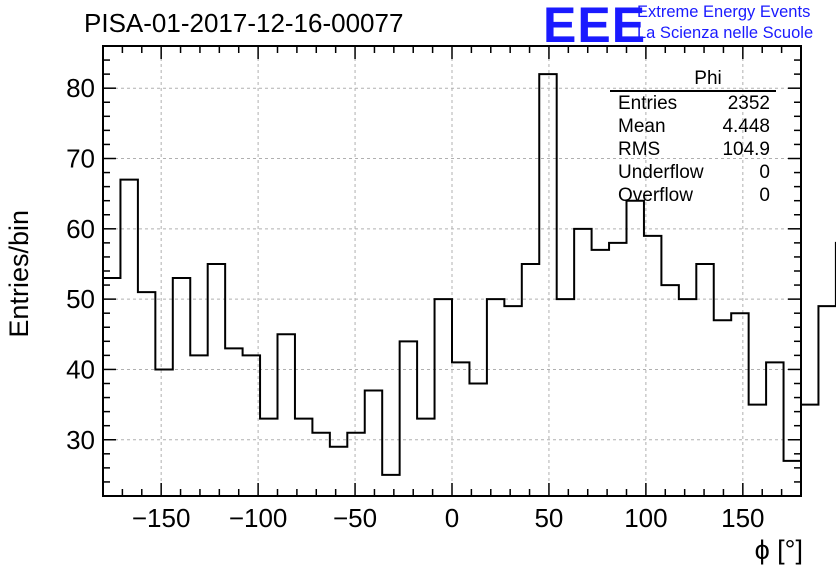 This screenshot has width=836, height=572. I want to click on y-tick-label: 70, so click(80, 159).